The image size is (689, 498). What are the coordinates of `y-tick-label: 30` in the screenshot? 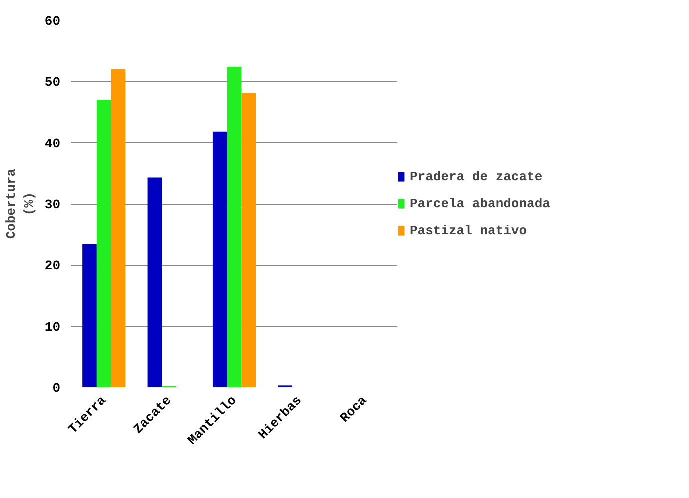 It's located at (52, 205).